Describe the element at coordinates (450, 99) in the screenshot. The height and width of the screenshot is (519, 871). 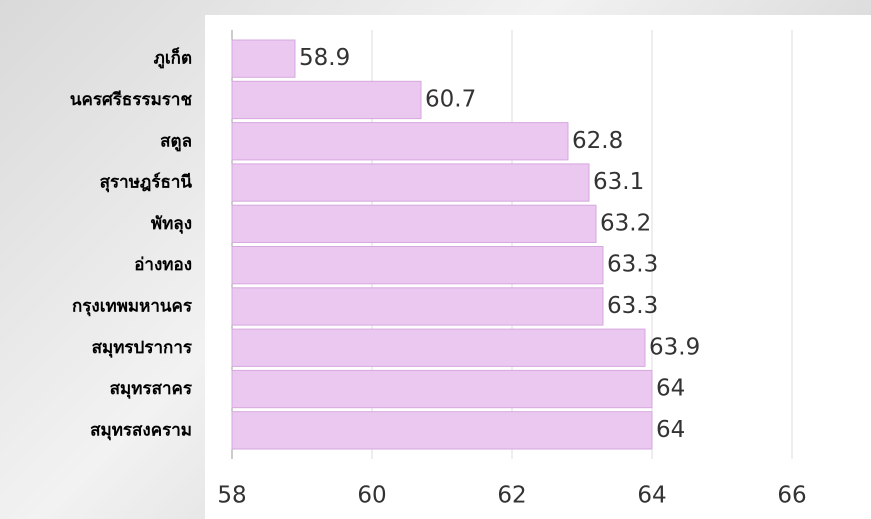
I see `value-label: 60.7` at that location.